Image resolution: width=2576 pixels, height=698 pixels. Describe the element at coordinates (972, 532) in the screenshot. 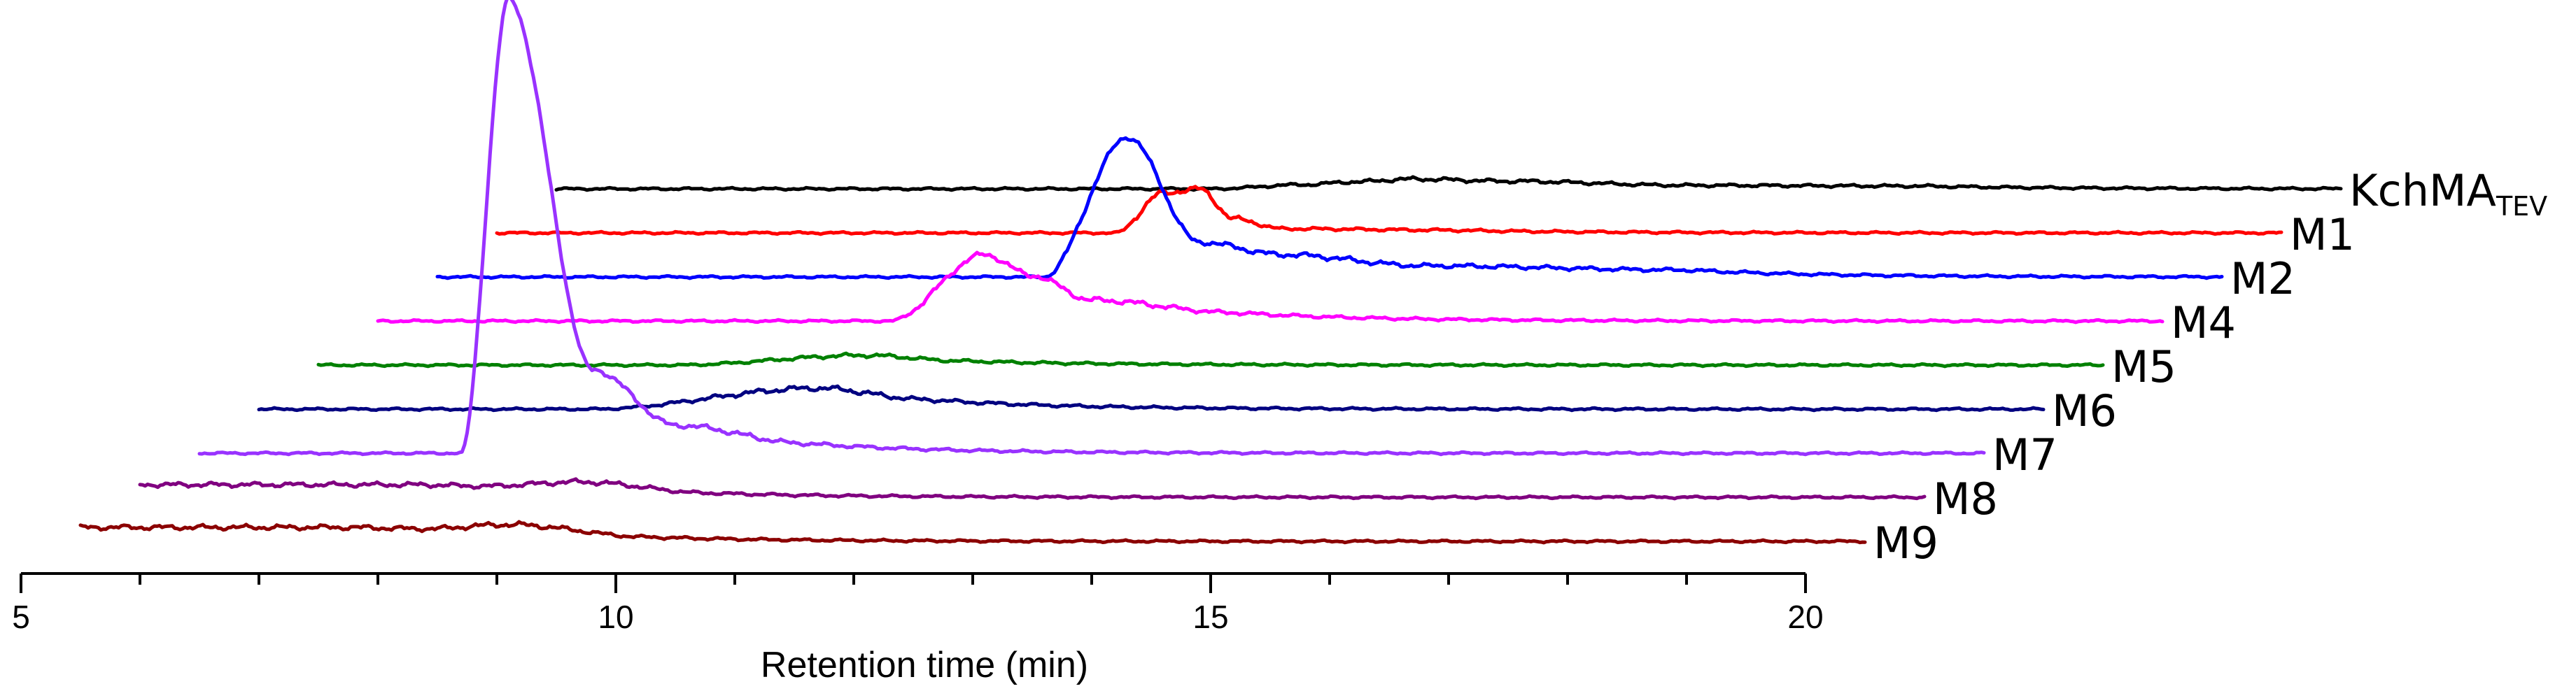

I see `trace-m9` at that location.